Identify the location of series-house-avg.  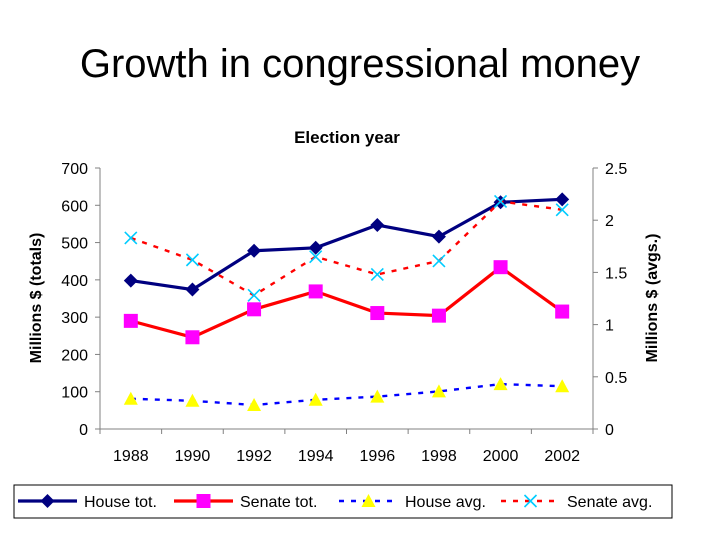
(346, 394).